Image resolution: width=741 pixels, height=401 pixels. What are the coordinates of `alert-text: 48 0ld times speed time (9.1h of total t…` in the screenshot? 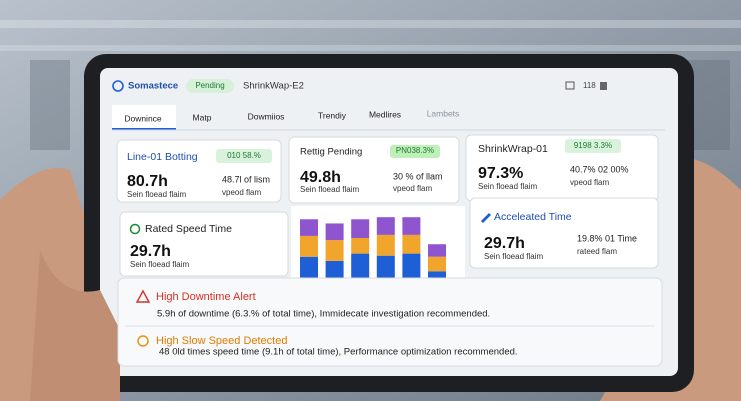 It's located at (338, 352).